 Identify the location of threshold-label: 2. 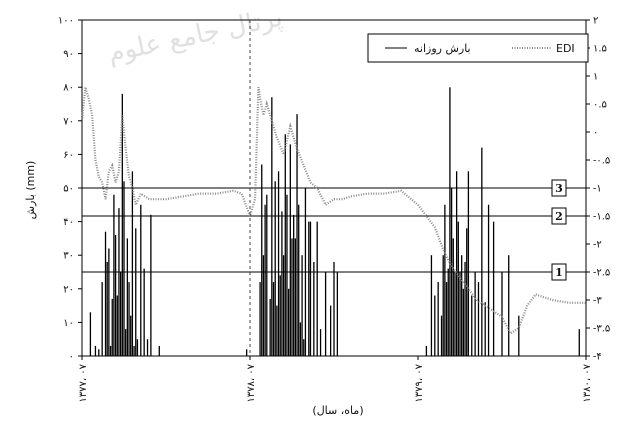
(559, 216).